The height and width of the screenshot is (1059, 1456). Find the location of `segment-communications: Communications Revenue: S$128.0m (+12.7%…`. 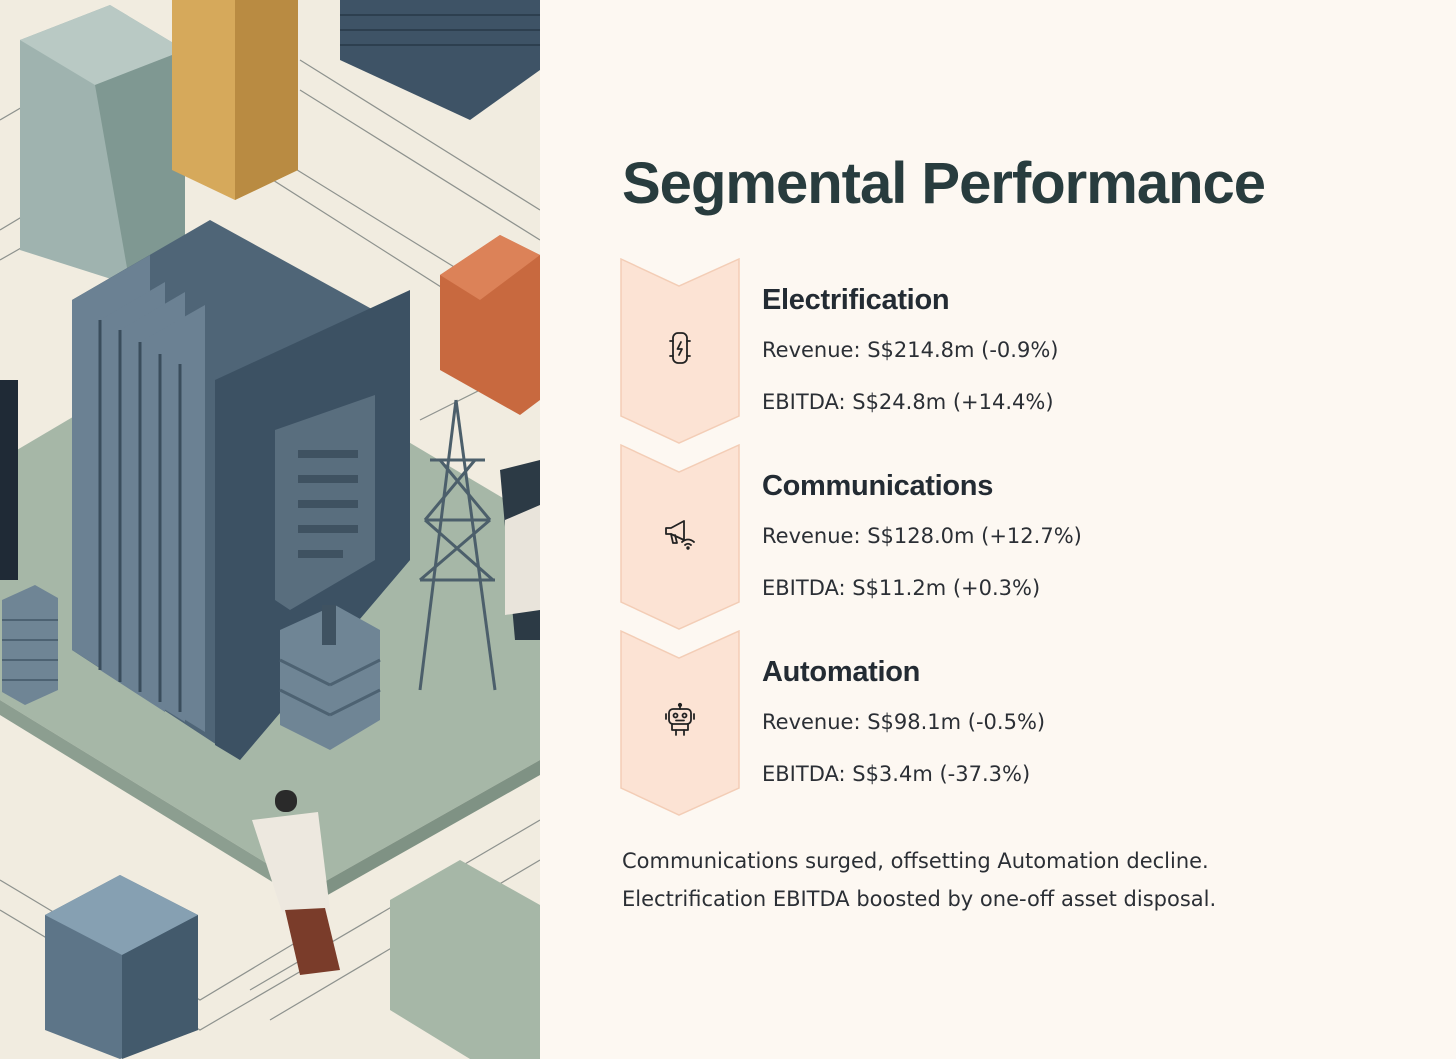

segment-communications: Communications Revenue: S$128.0m (+12.7%… is located at coordinates (1020, 537).